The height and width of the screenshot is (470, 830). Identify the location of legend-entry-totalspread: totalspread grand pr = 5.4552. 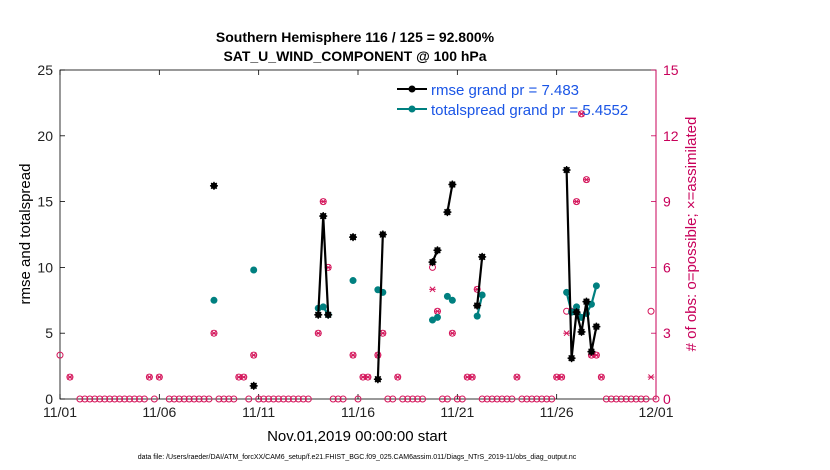
(529, 110).